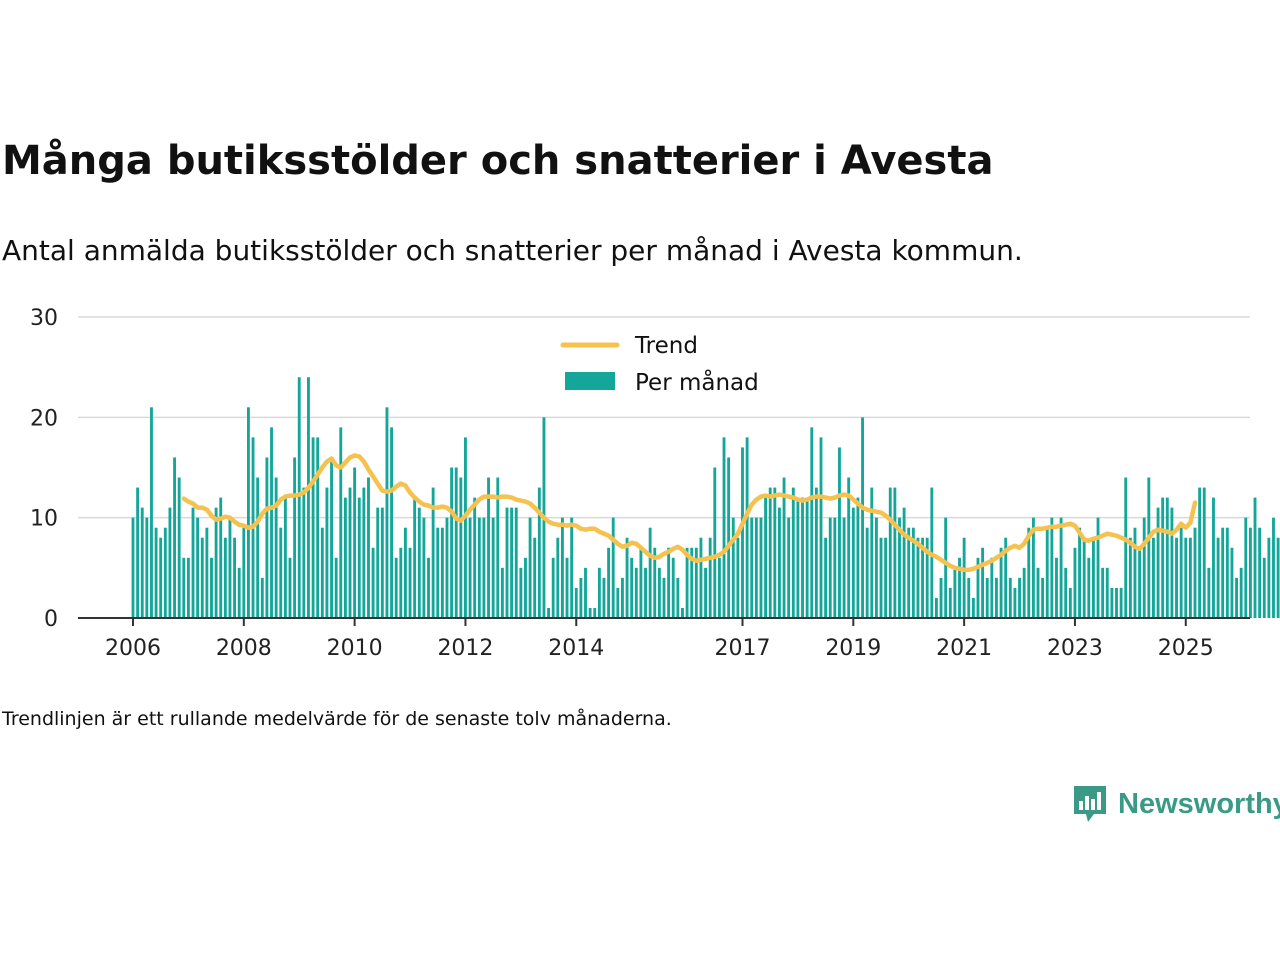 Image resolution: width=1280 pixels, height=960 pixels. Describe the element at coordinates (133, 648) in the screenshot. I see `x-tick-label: 2006` at that location.